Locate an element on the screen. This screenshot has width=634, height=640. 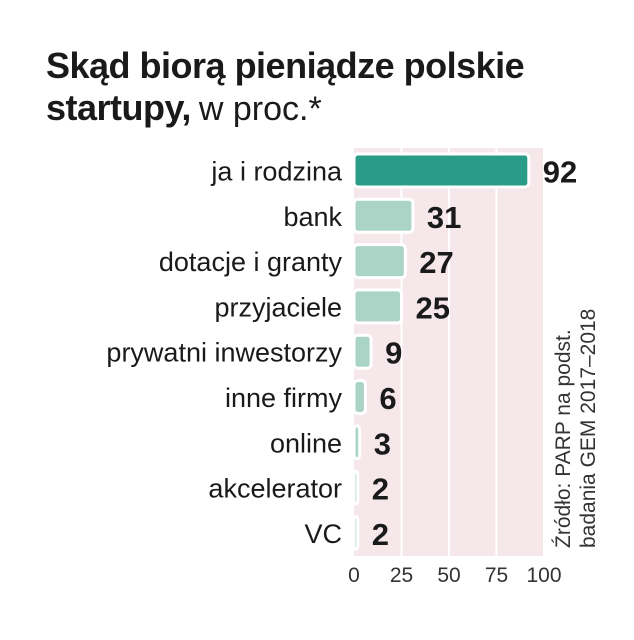
x-tick-label-0: 0 is located at coordinates (354, 575).